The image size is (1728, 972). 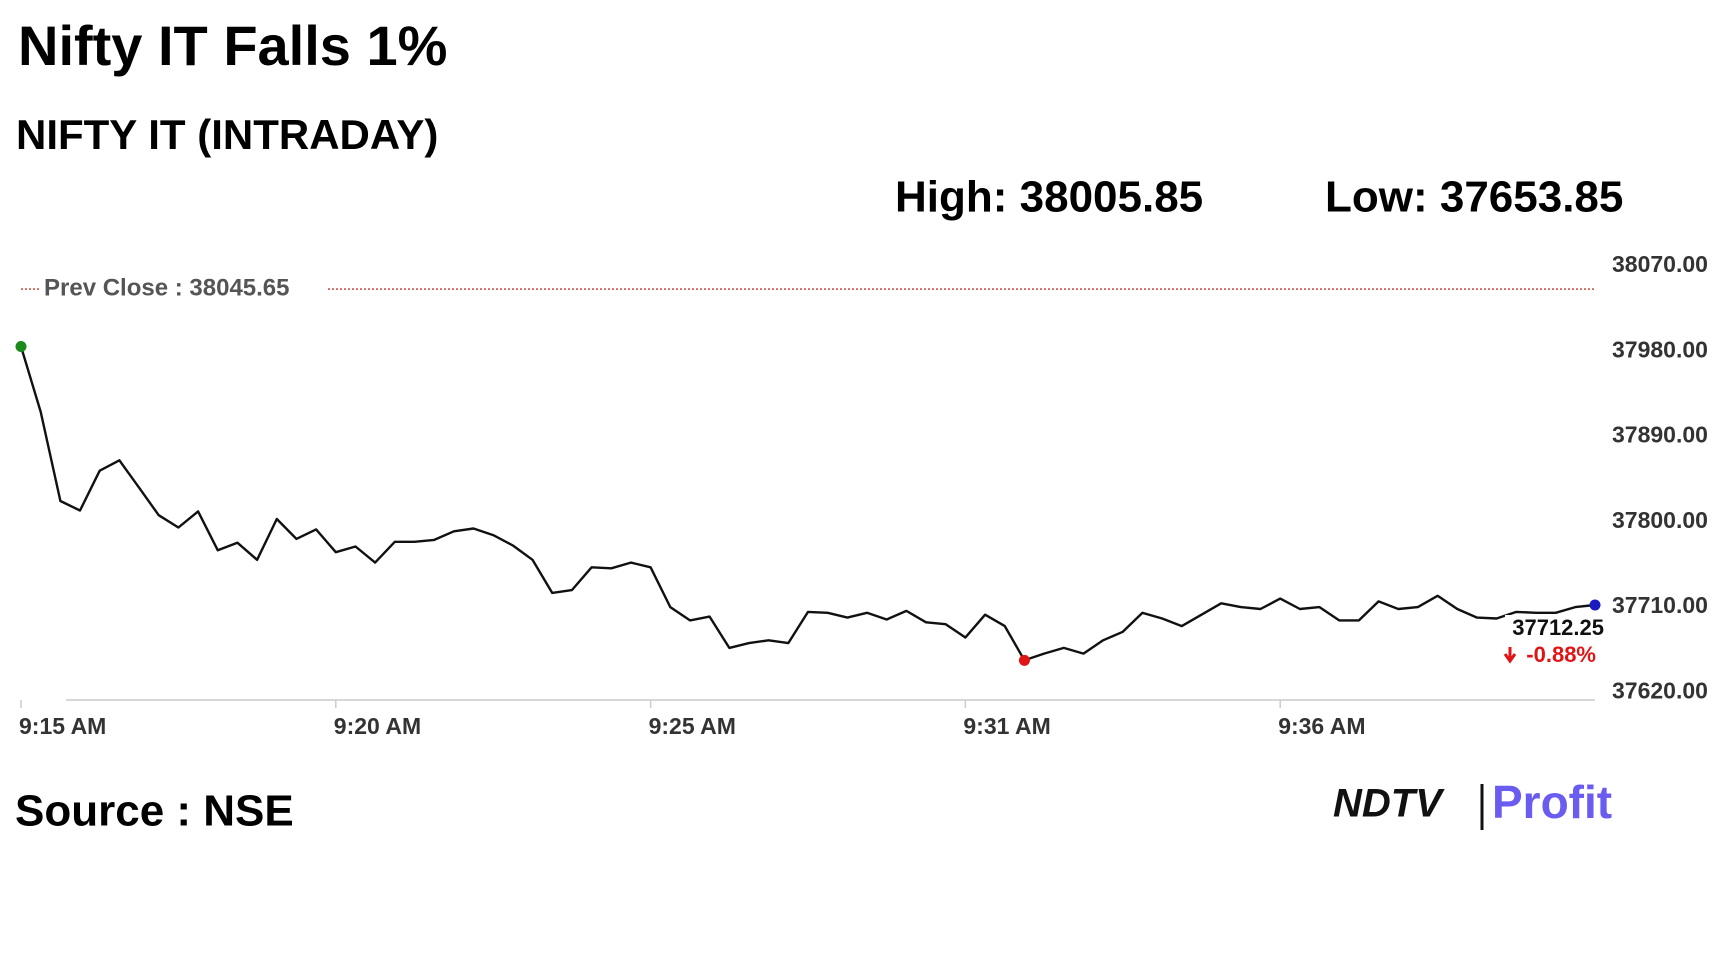 What do you see at coordinates (1510, 655) in the screenshot?
I see `down-arrow` at bounding box center [1510, 655].